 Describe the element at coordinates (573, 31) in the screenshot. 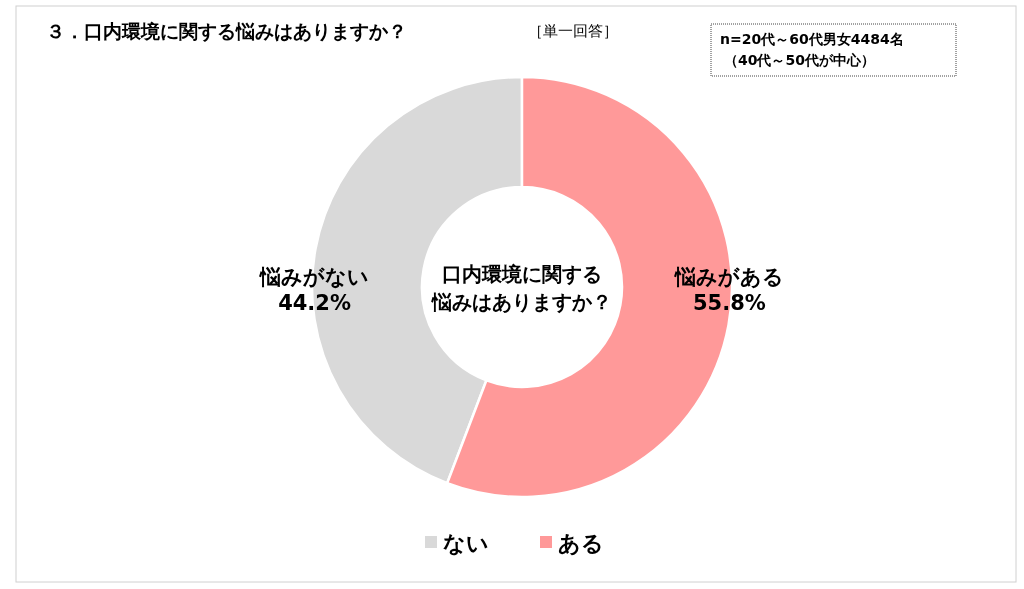

I see `chart-subtitle: ［単一回答］` at that location.